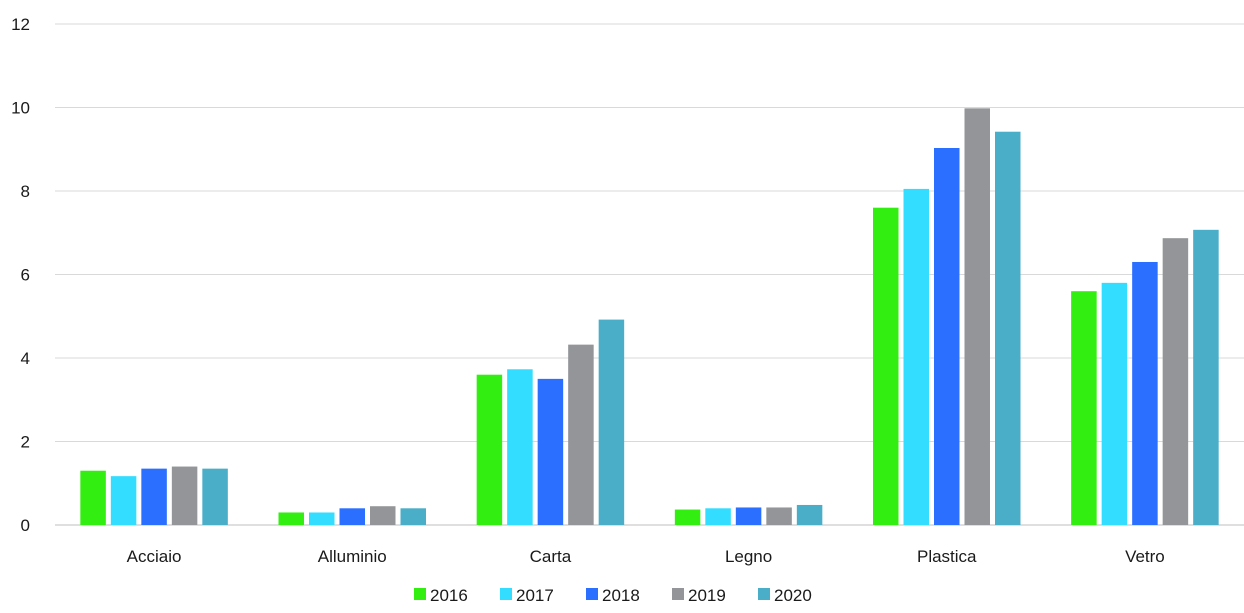 This screenshot has height=613, width=1244. Describe the element at coordinates (1206, 377) in the screenshot. I see `bar-vetro-2020` at that location.